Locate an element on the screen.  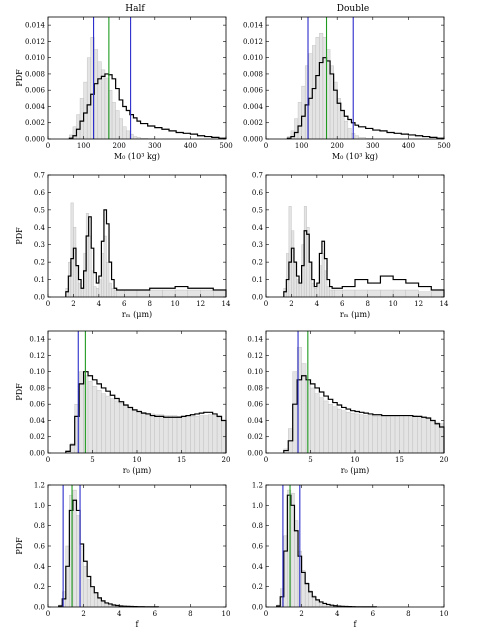
x-axis-label: M₀ (10³ kg) is located at coordinates (137, 156).